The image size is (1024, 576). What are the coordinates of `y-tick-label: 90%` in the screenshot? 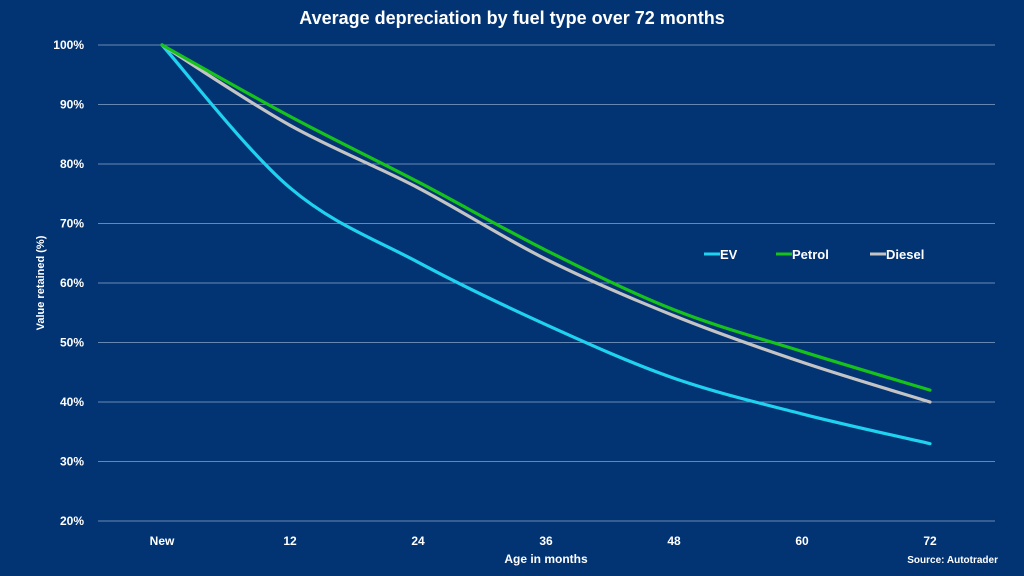 It's located at (72, 105).